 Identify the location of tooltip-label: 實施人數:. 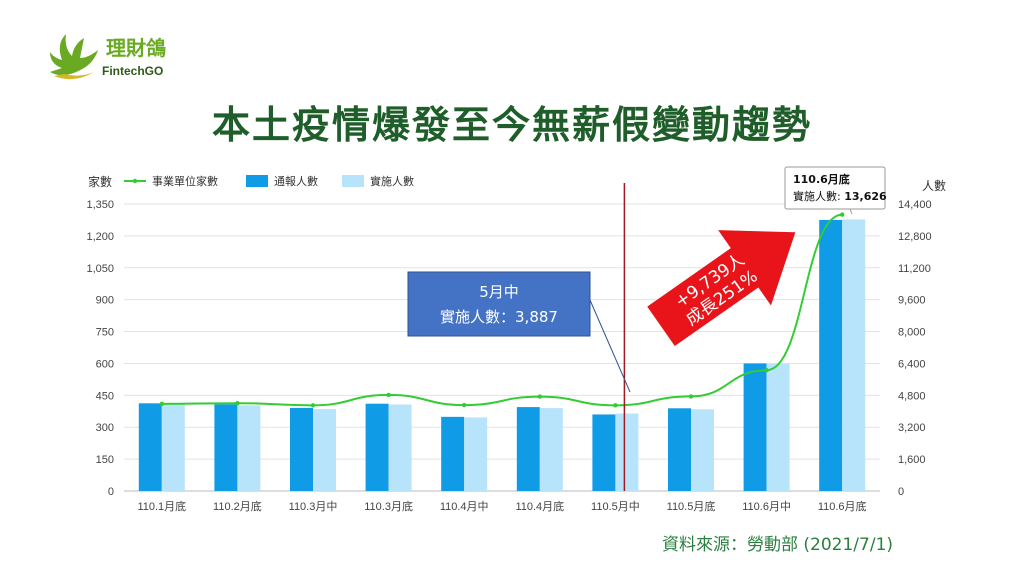
(818, 196).